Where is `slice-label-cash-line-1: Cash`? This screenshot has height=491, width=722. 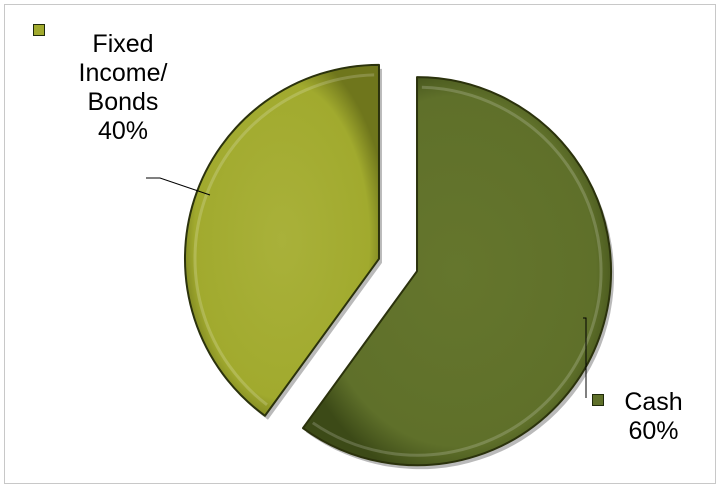 slice-label-cash-line-1: Cash is located at coordinates (653, 402).